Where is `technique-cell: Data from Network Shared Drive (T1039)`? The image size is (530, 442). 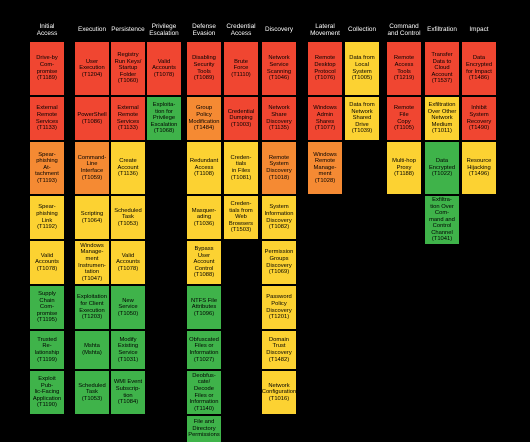
technique-cell: Data from Network Shared Drive (T1039) is located at coordinates (362, 118).